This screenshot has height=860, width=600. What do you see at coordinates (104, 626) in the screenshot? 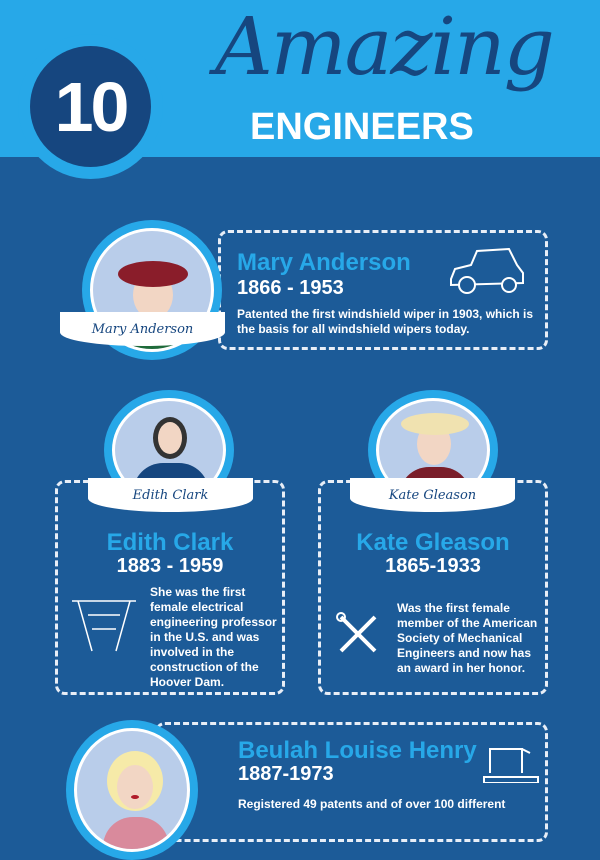
I see `dam-icon` at bounding box center [104, 626].